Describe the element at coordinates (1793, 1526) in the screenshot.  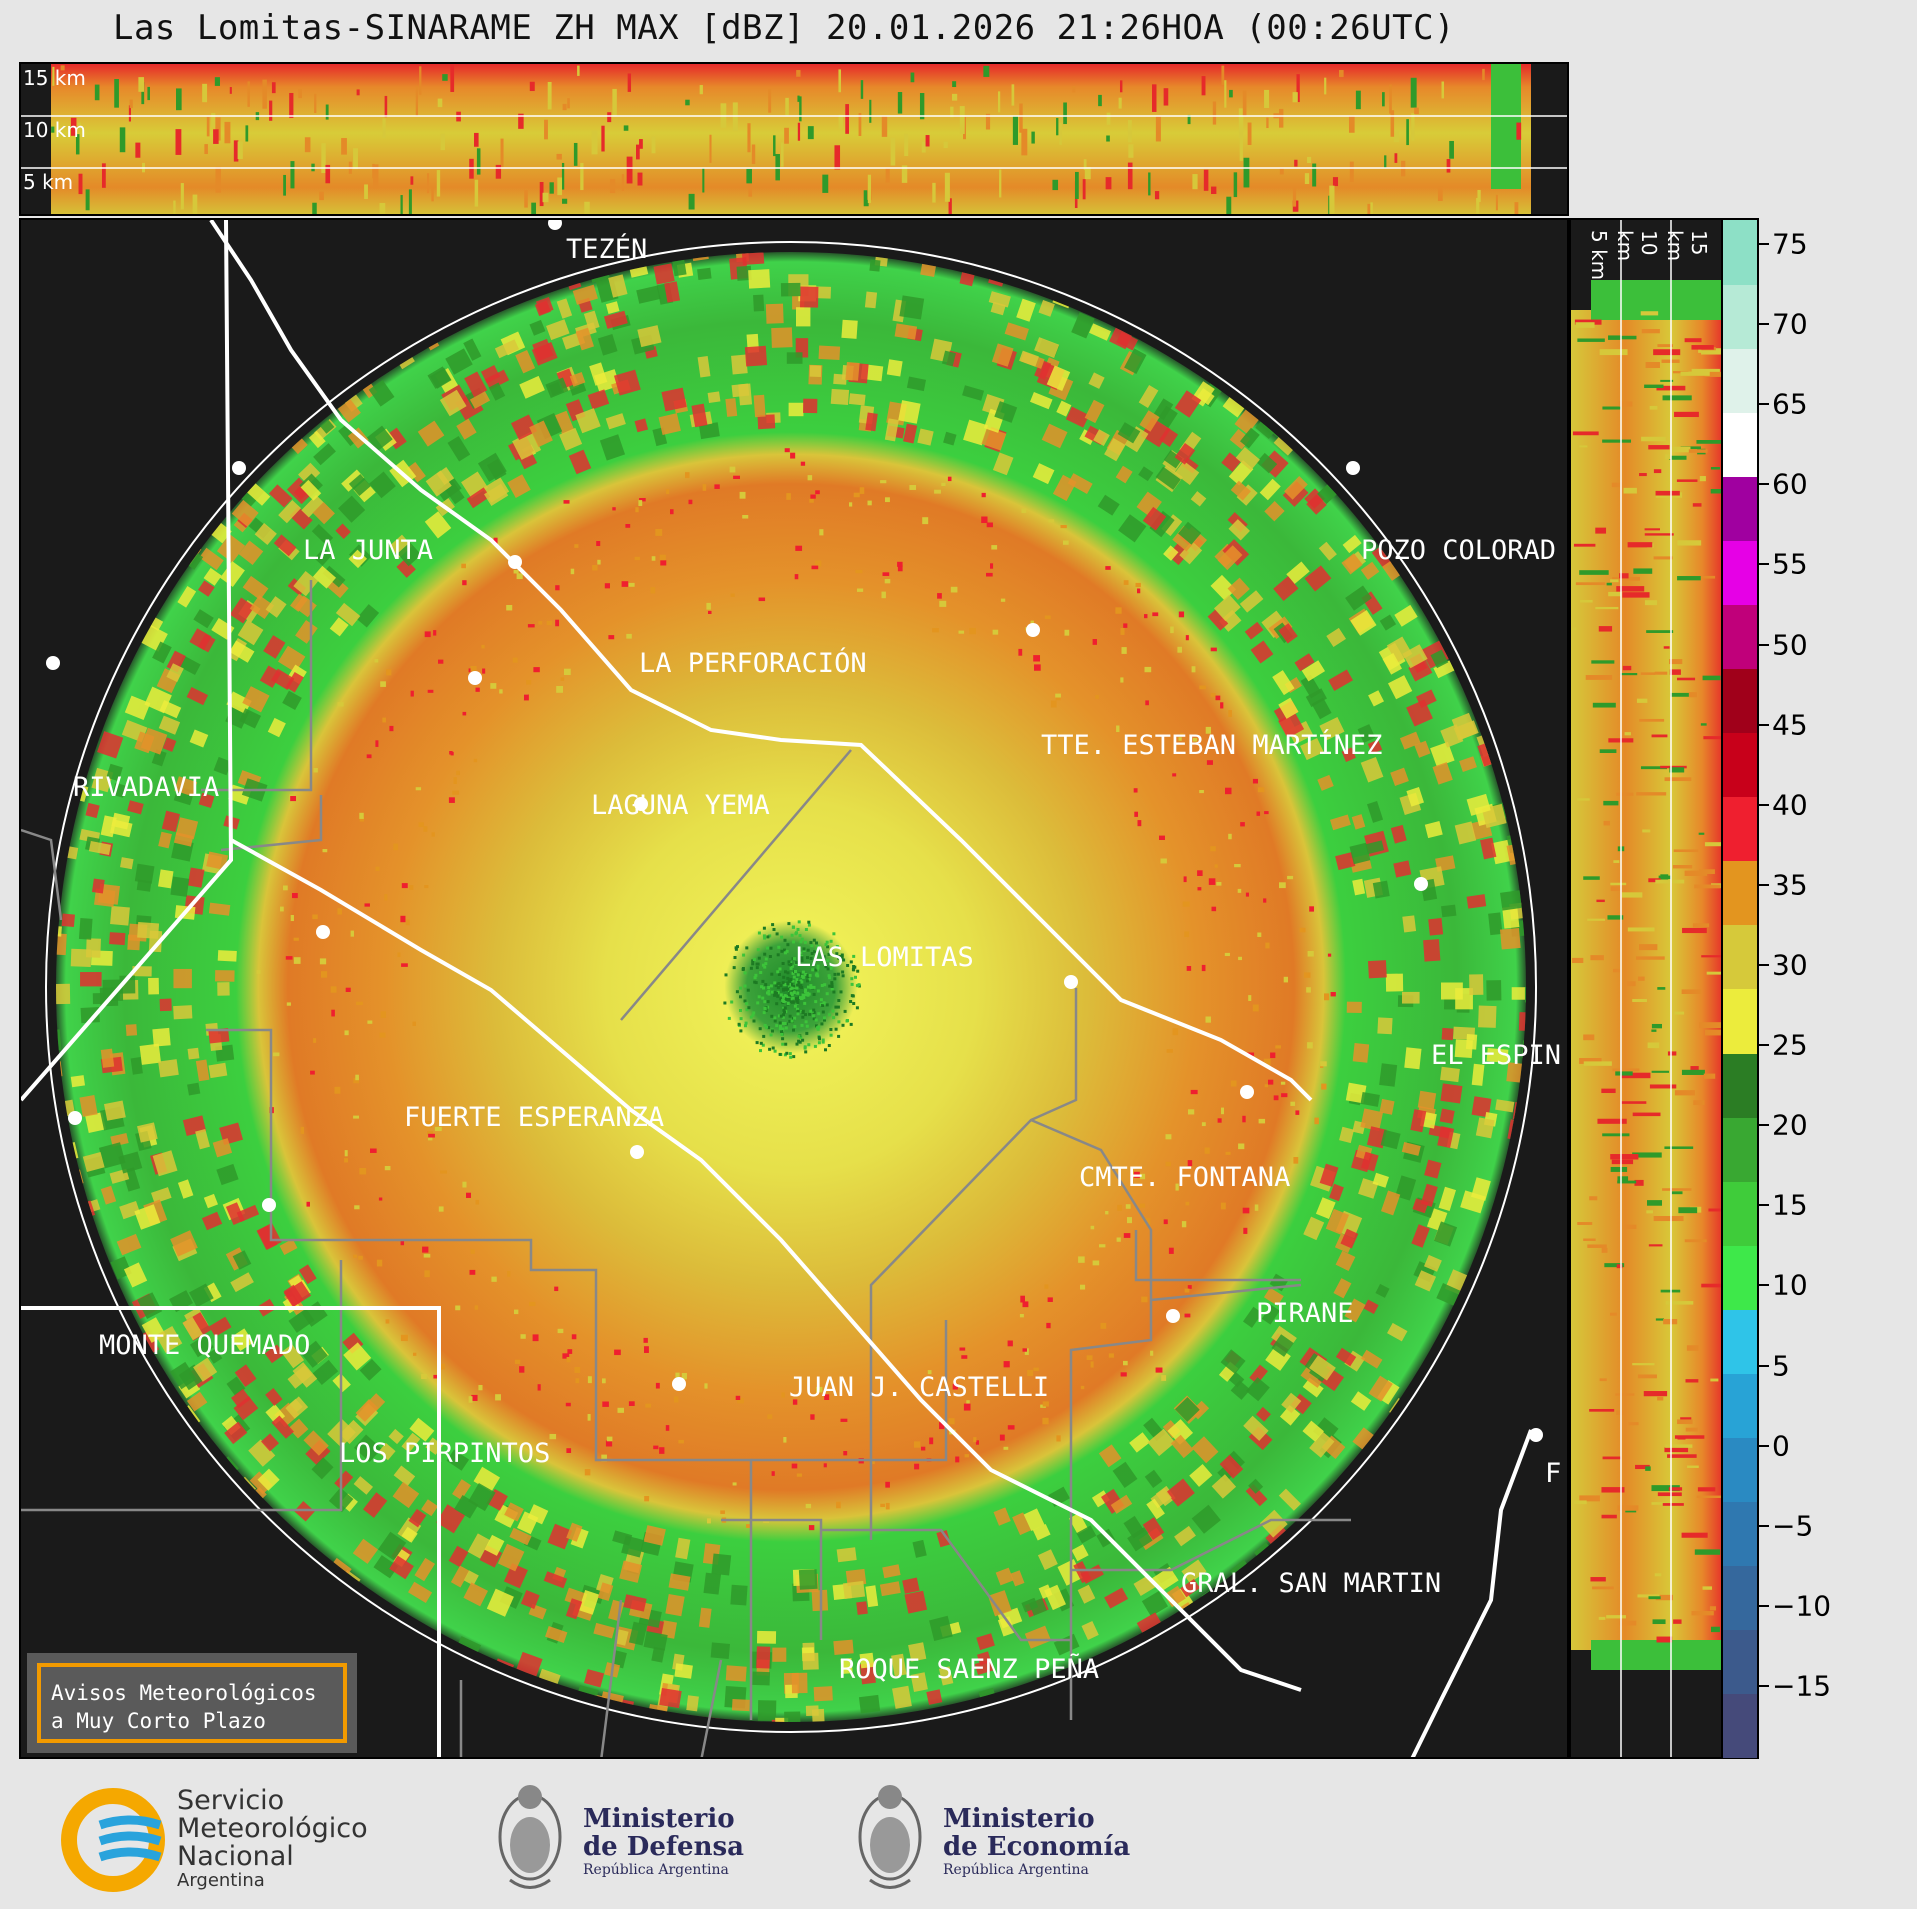
I see `colorbar-tick-label: −5` at that location.